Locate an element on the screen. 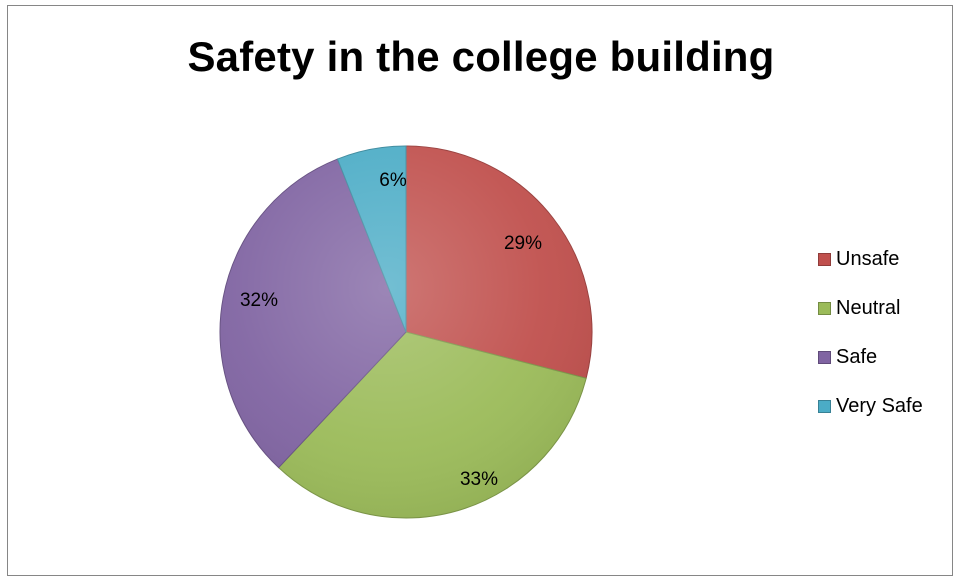  chart-title: Safety in the college building is located at coordinates (481, 56).